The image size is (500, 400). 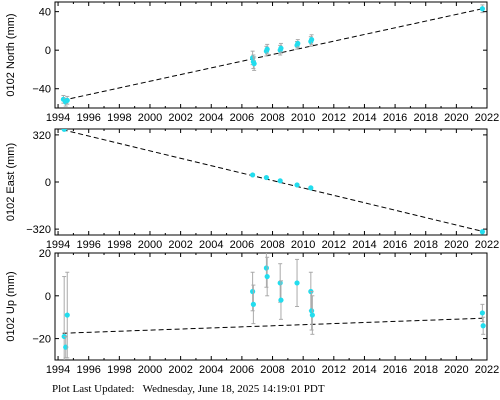 I want to click on footer-timestamp: Wednesday, June 18, 2025 14:19:01 PDT, so click(x=233, y=389).